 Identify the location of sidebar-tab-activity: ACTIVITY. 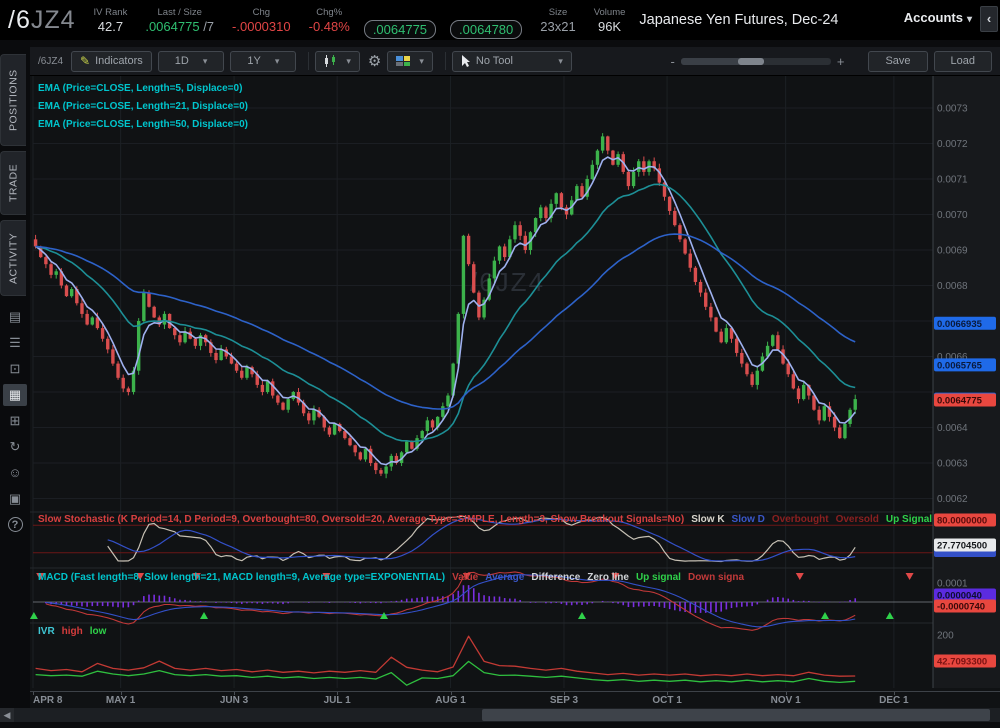
(13, 258).